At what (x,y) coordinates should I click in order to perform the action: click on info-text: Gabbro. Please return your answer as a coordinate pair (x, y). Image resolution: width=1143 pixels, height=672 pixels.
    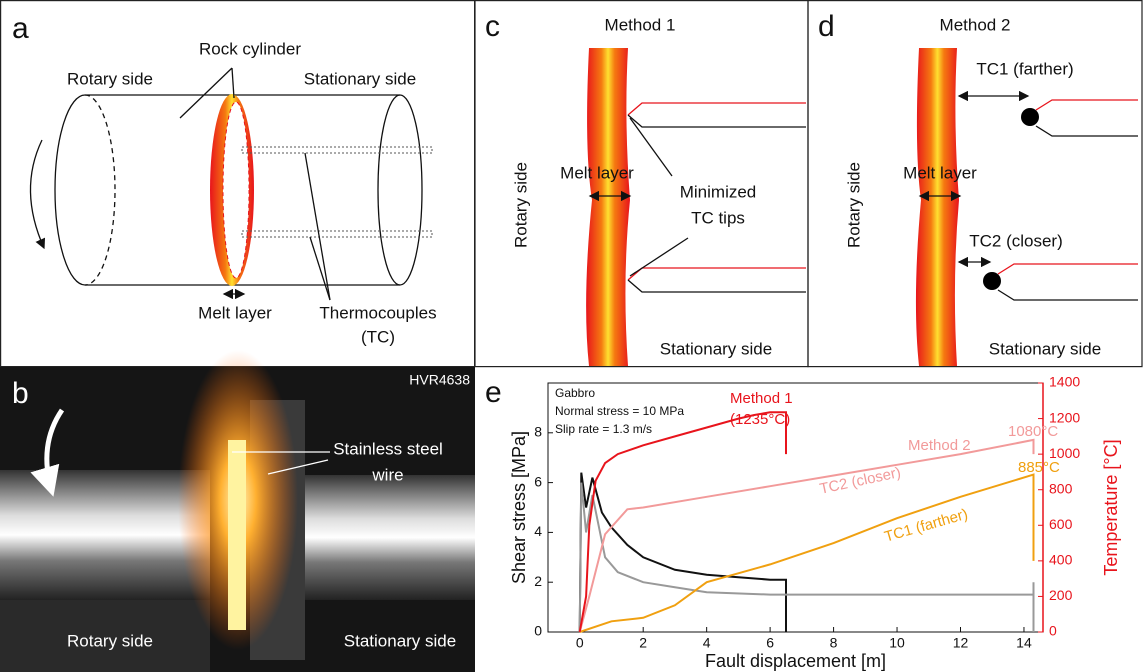
    Looking at the image, I should click on (575, 393).